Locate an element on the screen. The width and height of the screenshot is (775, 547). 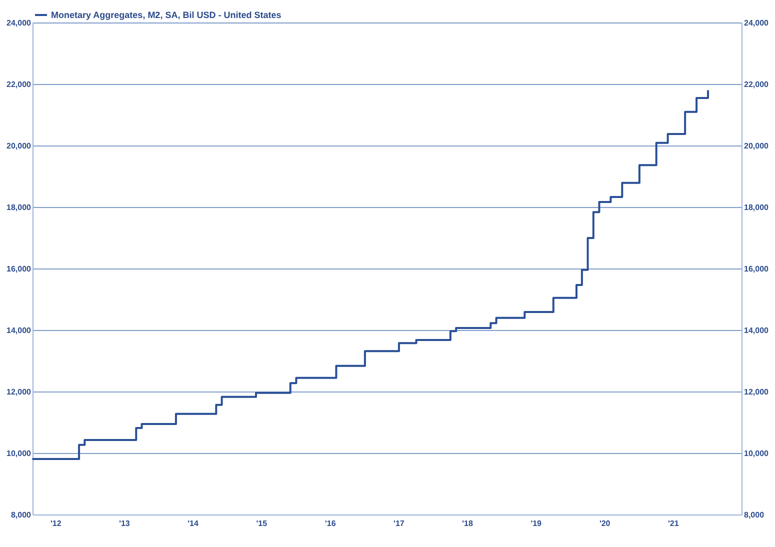
y-tick-label: 14,000 is located at coordinates (19, 331).